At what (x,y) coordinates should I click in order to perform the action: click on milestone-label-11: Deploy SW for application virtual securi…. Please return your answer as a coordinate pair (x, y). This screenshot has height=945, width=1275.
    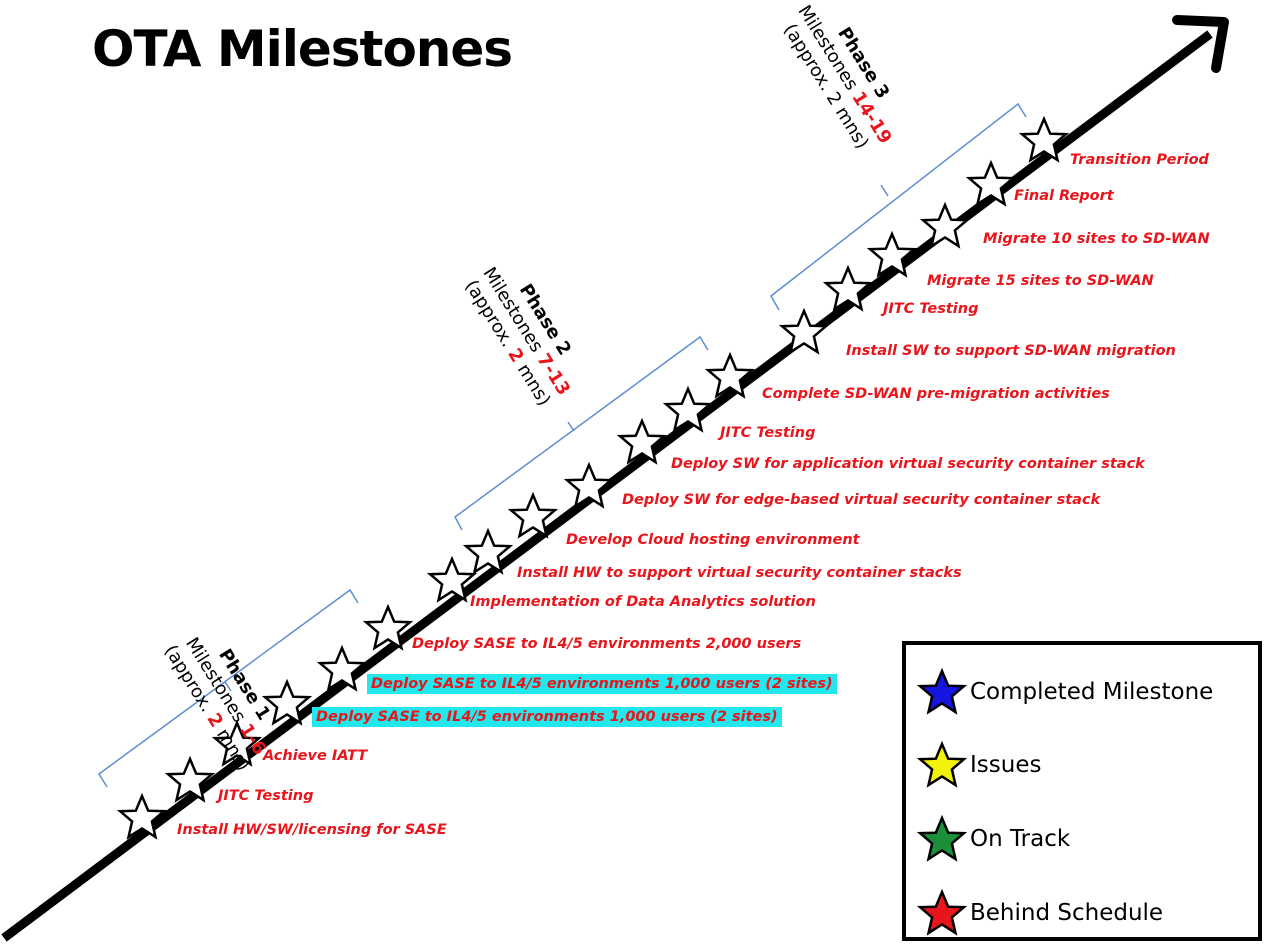
    Looking at the image, I should click on (908, 464).